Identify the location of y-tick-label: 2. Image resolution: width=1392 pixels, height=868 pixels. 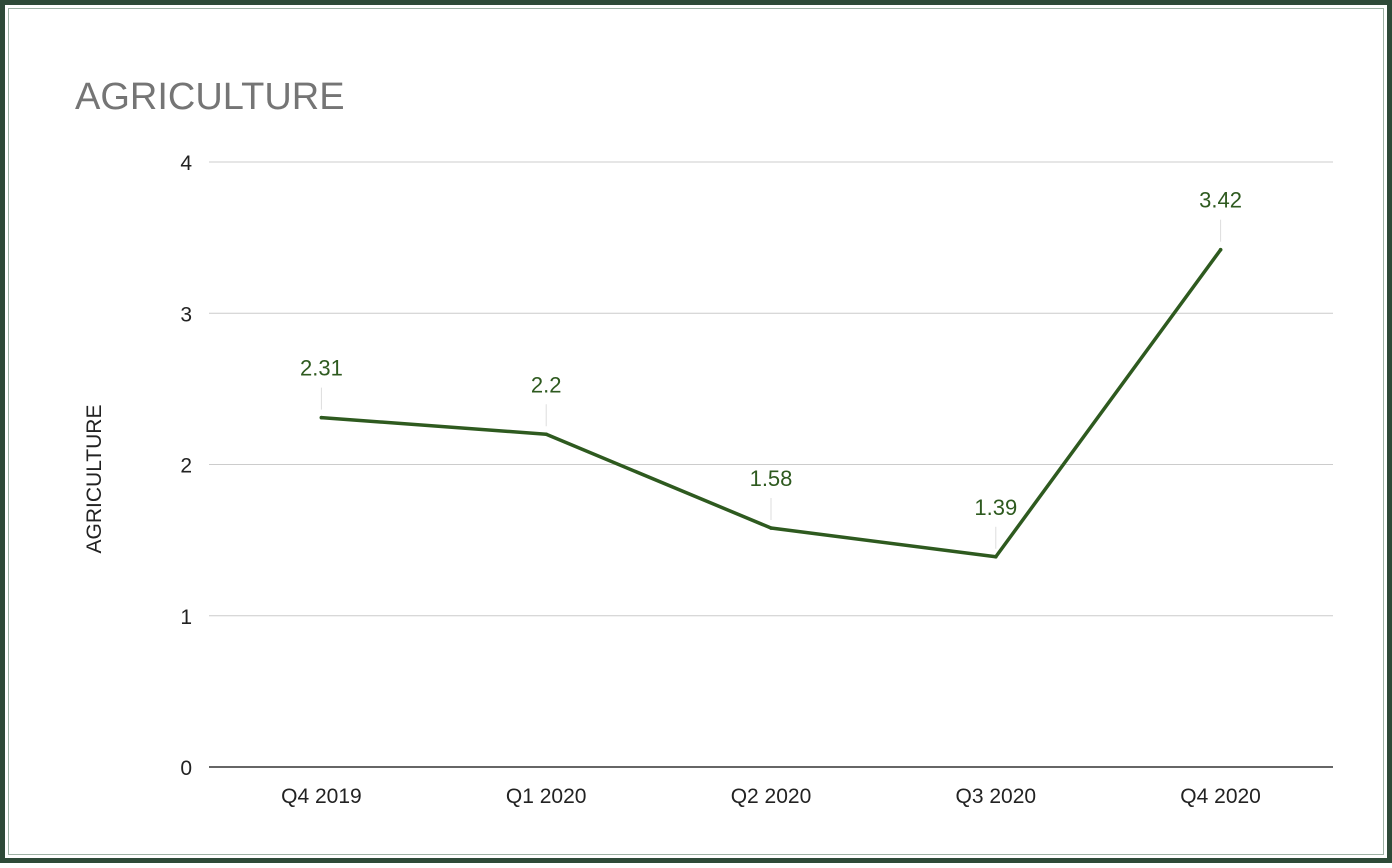
(186, 466).